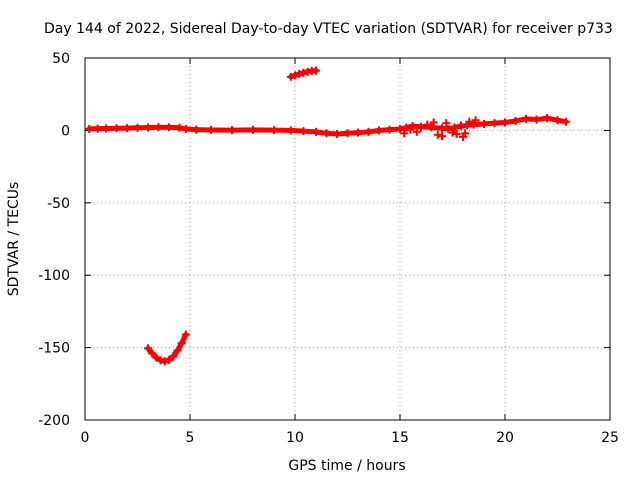  I want to click on data-point-main, so click(565, 121).